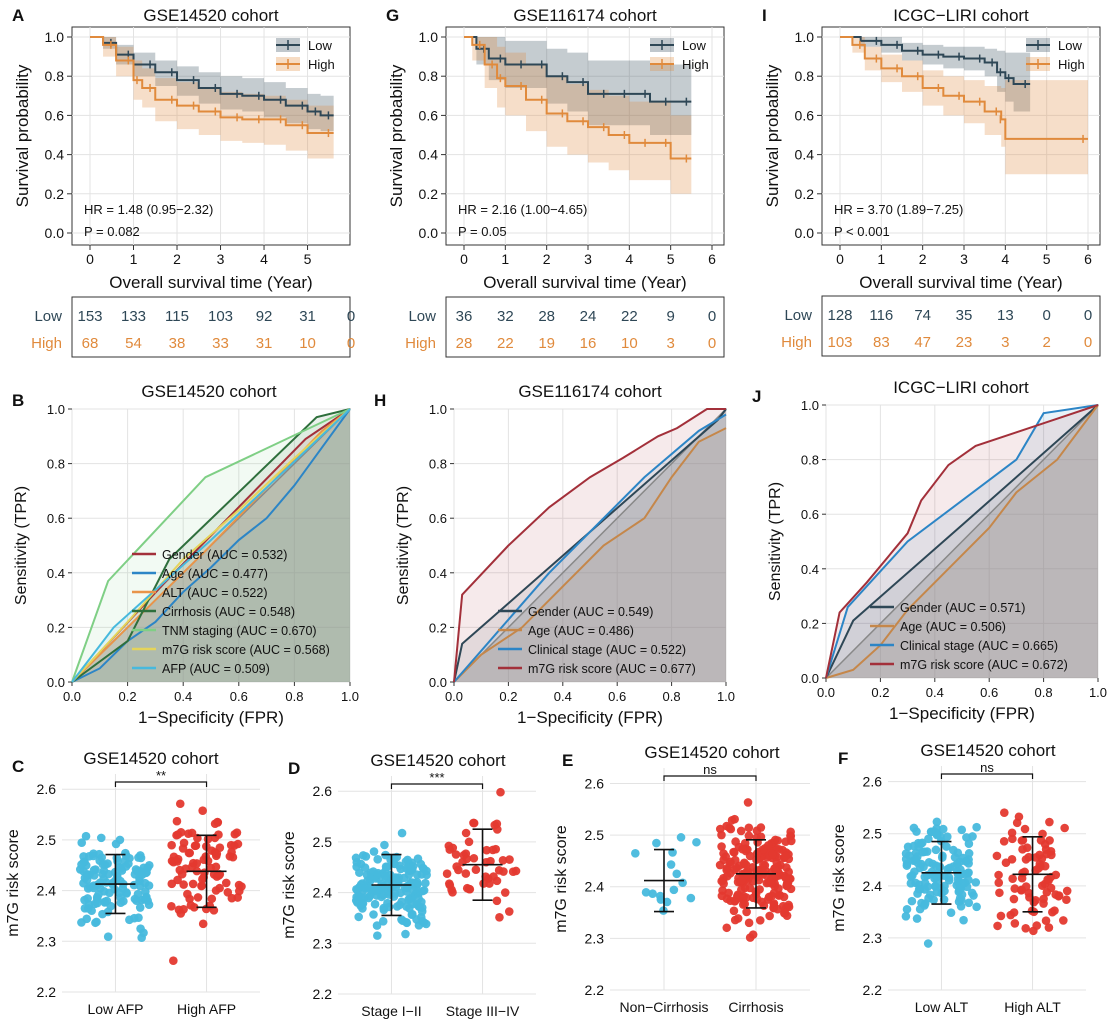 The height and width of the screenshot is (1027, 1111). Describe the element at coordinates (670, 316) in the screenshot. I see `risk-count-low: 9` at that location.